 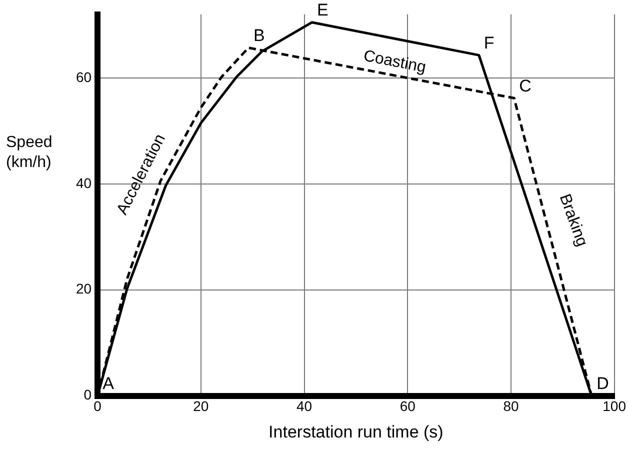 What do you see at coordinates (602, 383) in the screenshot?
I see `annotation: D` at bounding box center [602, 383].